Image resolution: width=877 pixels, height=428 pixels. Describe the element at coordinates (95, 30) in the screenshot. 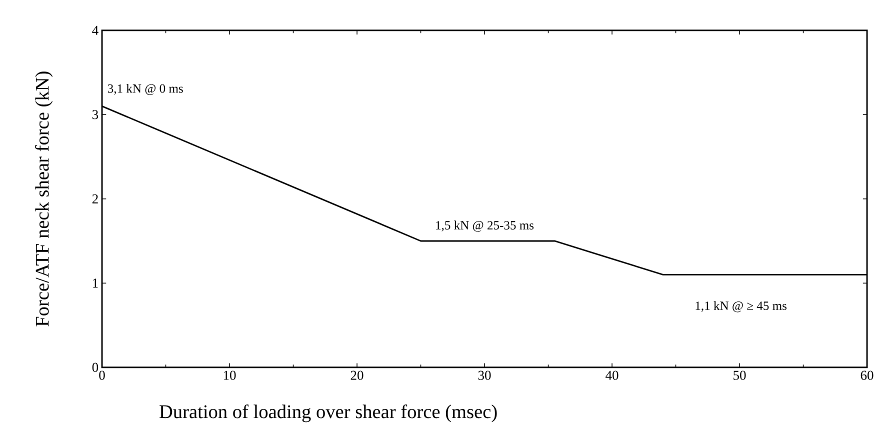

I see `y-tick-label: 4` at that location.